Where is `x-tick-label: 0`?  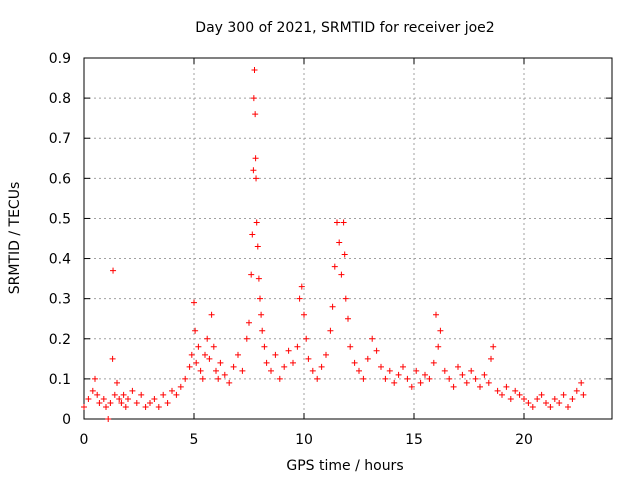 x-tick-label: 0 is located at coordinates (84, 440).